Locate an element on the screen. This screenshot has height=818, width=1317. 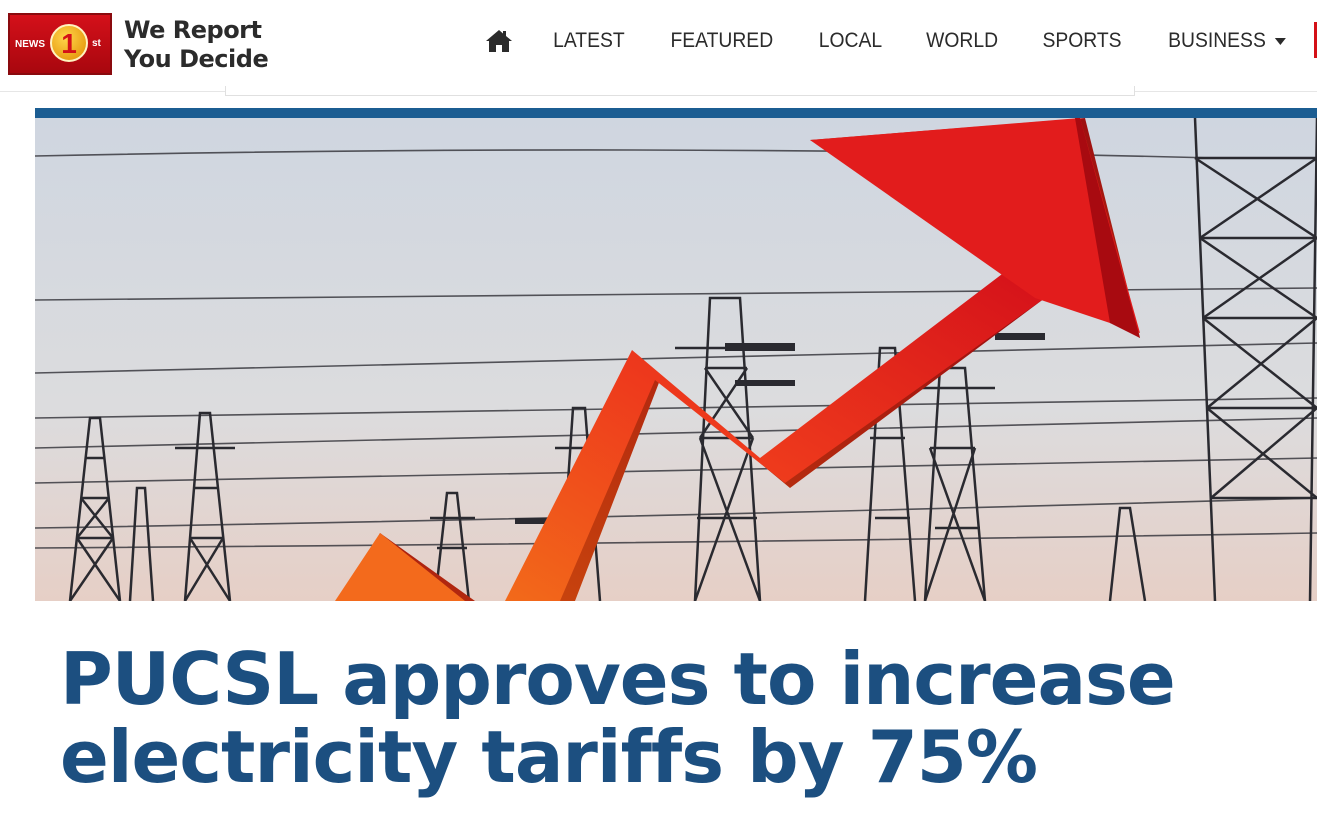
nav-item-latest: LATEST is located at coordinates (589, 40).